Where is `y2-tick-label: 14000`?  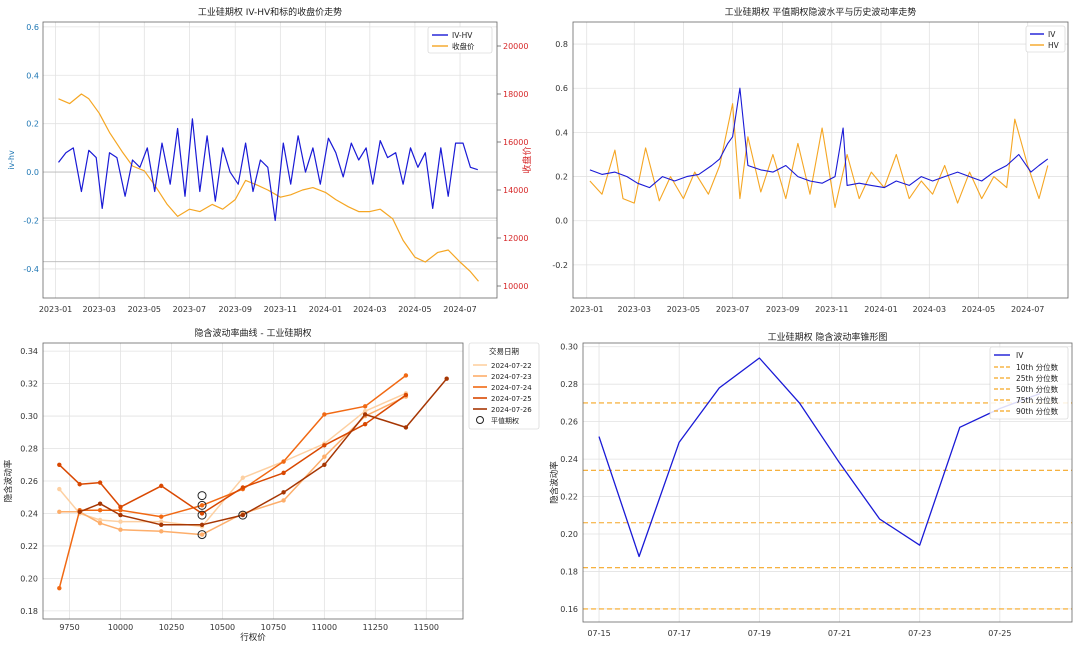 y2-tick-label: 14000 is located at coordinates (515, 190).